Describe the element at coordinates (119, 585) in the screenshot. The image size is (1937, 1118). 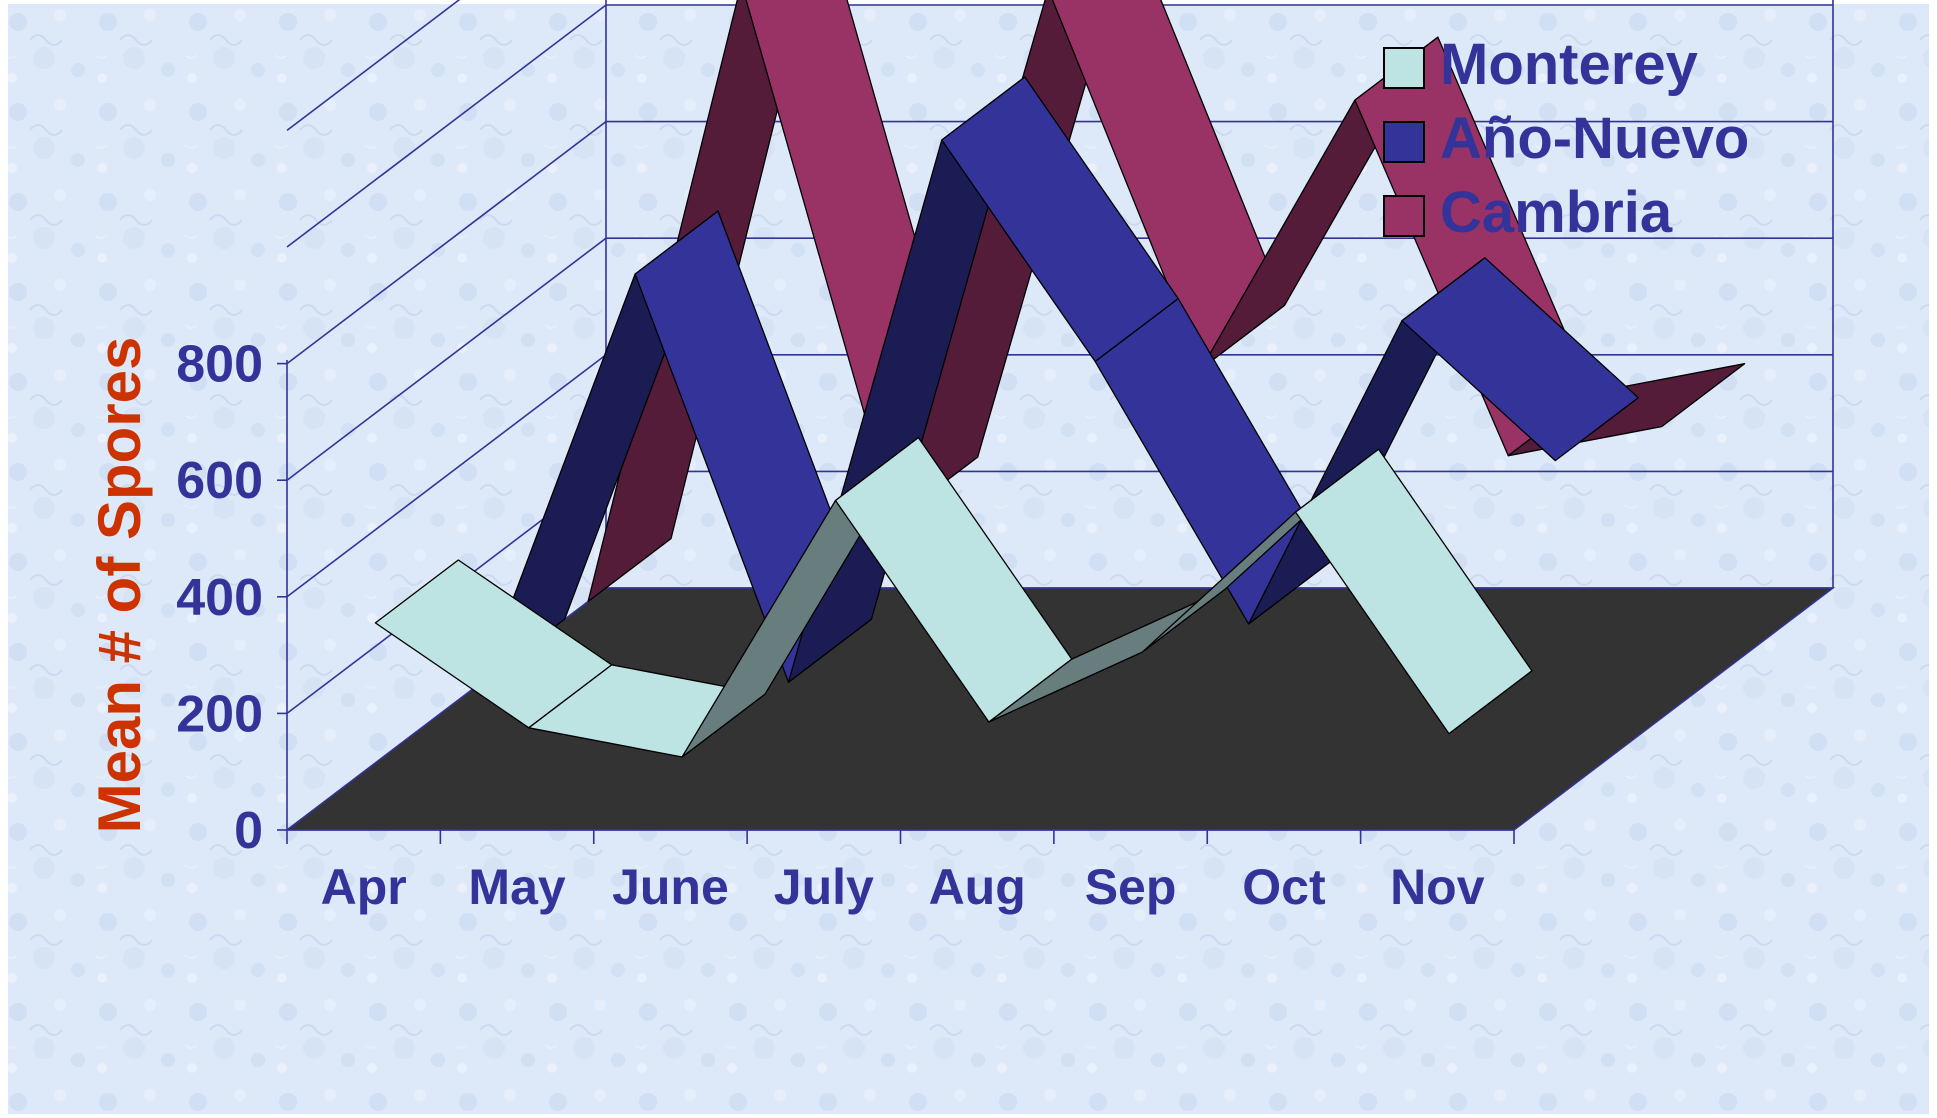
I see `y-axis-title: Mean # of Spores` at that location.